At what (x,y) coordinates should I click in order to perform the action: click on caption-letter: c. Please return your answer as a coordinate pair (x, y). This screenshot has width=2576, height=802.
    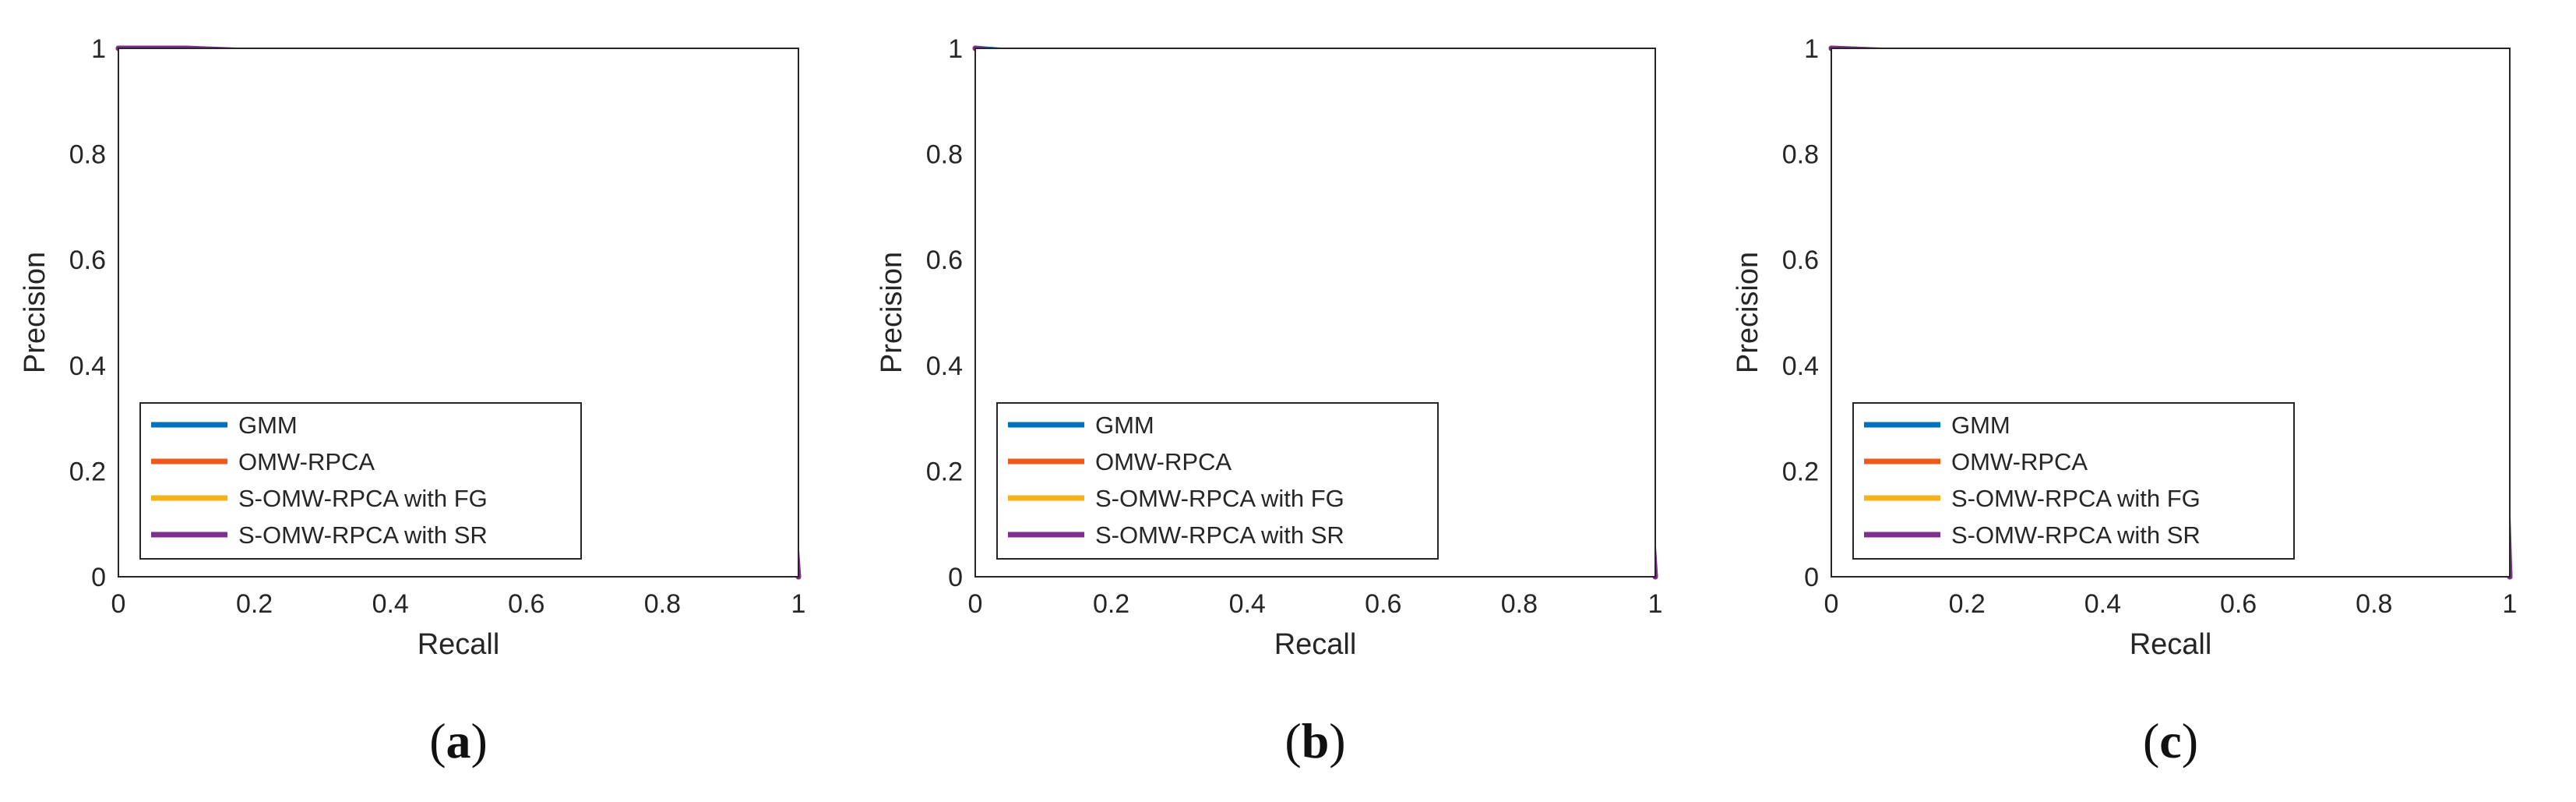
    Looking at the image, I should click on (2170, 740).